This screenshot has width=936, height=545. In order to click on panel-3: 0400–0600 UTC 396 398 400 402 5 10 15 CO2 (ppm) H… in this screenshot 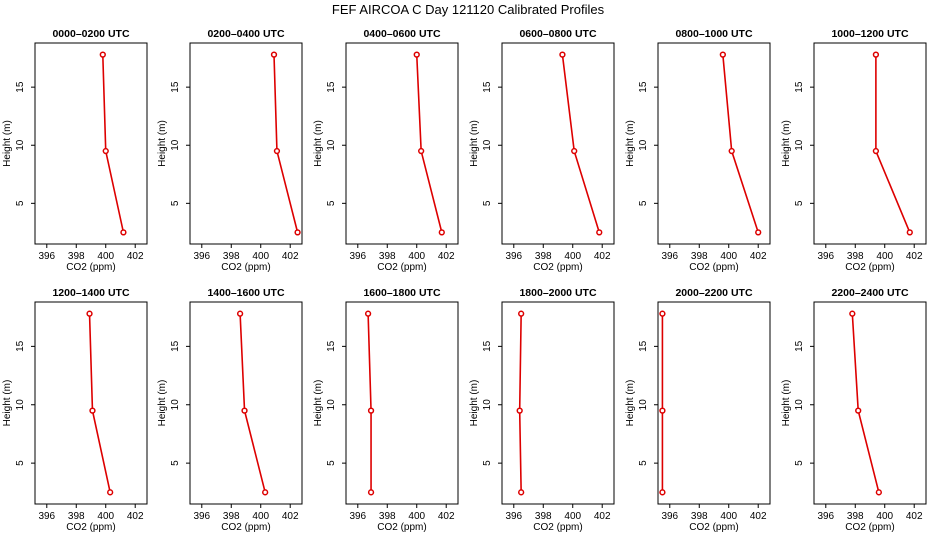, I will do `click(386, 150)`.